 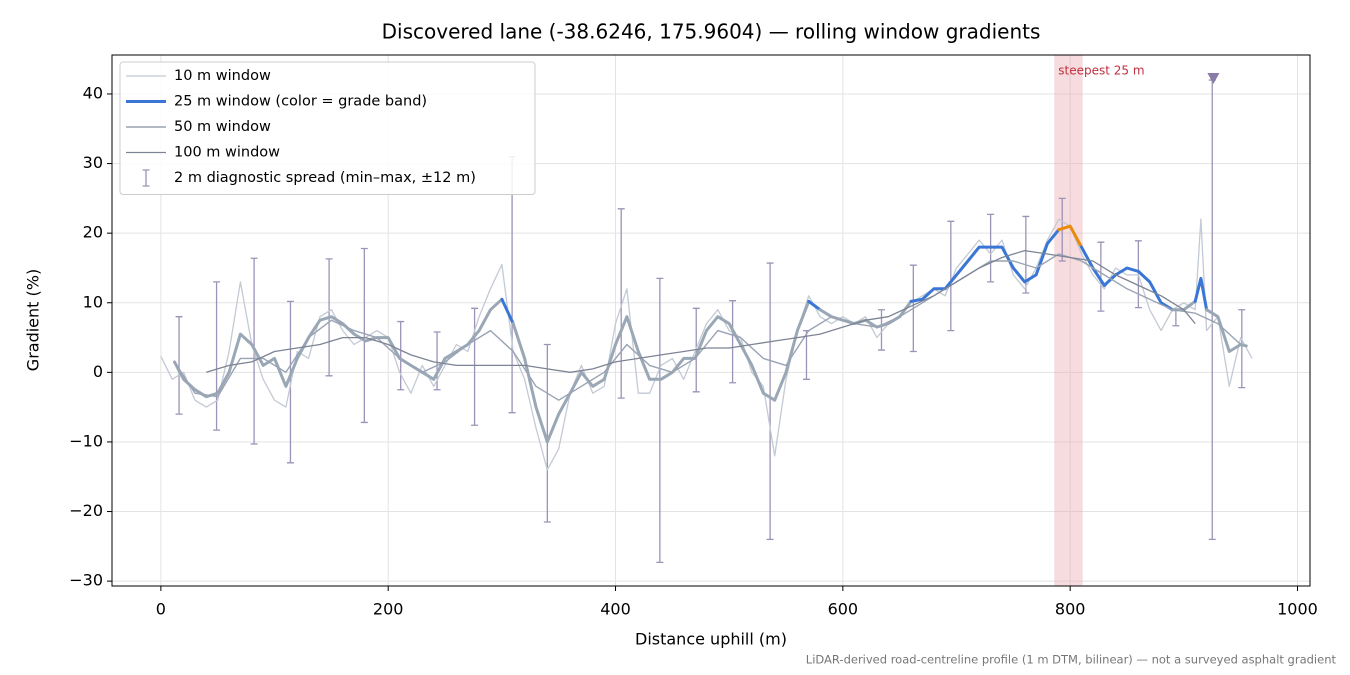 What do you see at coordinates (325, 178) in the screenshot?
I see `legend-label: 2 m diagnostic spread (min–max, ±12 m)` at bounding box center [325, 178].